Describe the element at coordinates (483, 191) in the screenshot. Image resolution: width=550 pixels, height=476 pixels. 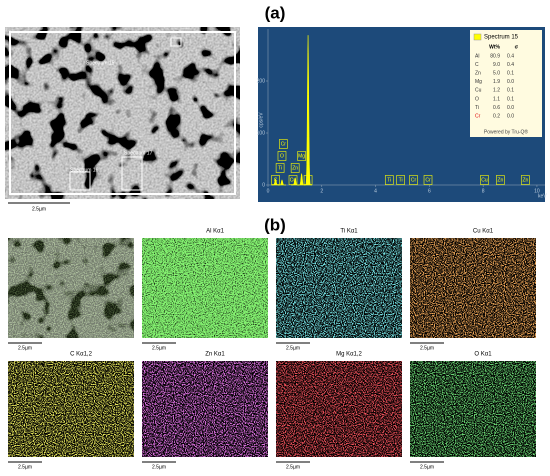
I see `x-tick-label: 8` at that location.